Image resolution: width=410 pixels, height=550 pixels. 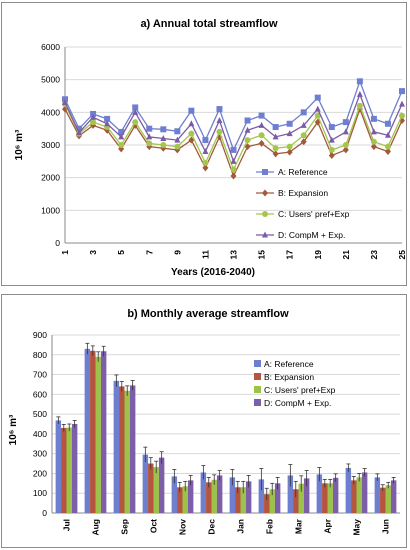 What do you see at coordinates (289, 364) in the screenshot?
I see `legend-label: A: Reference` at bounding box center [289, 364].